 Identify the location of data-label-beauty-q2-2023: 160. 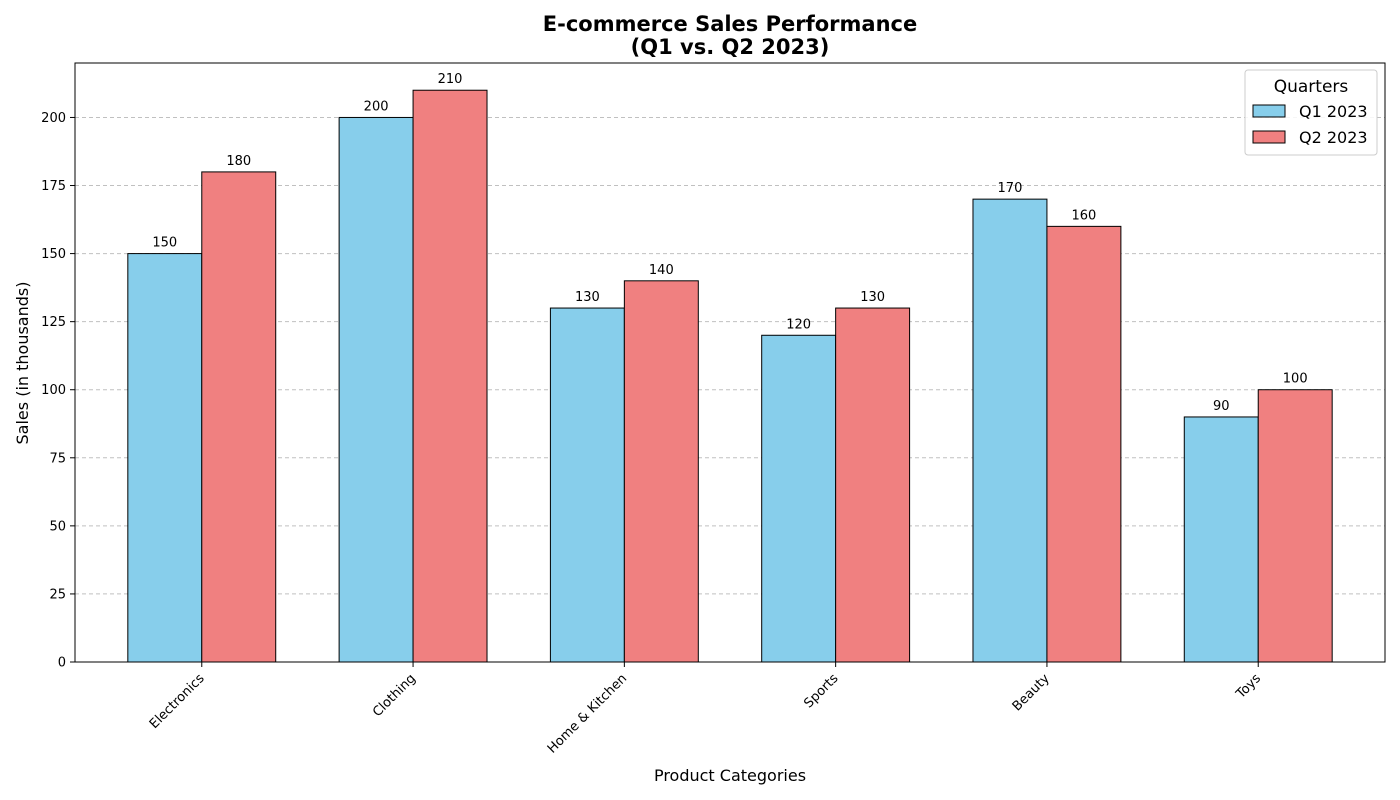
(1083, 215).